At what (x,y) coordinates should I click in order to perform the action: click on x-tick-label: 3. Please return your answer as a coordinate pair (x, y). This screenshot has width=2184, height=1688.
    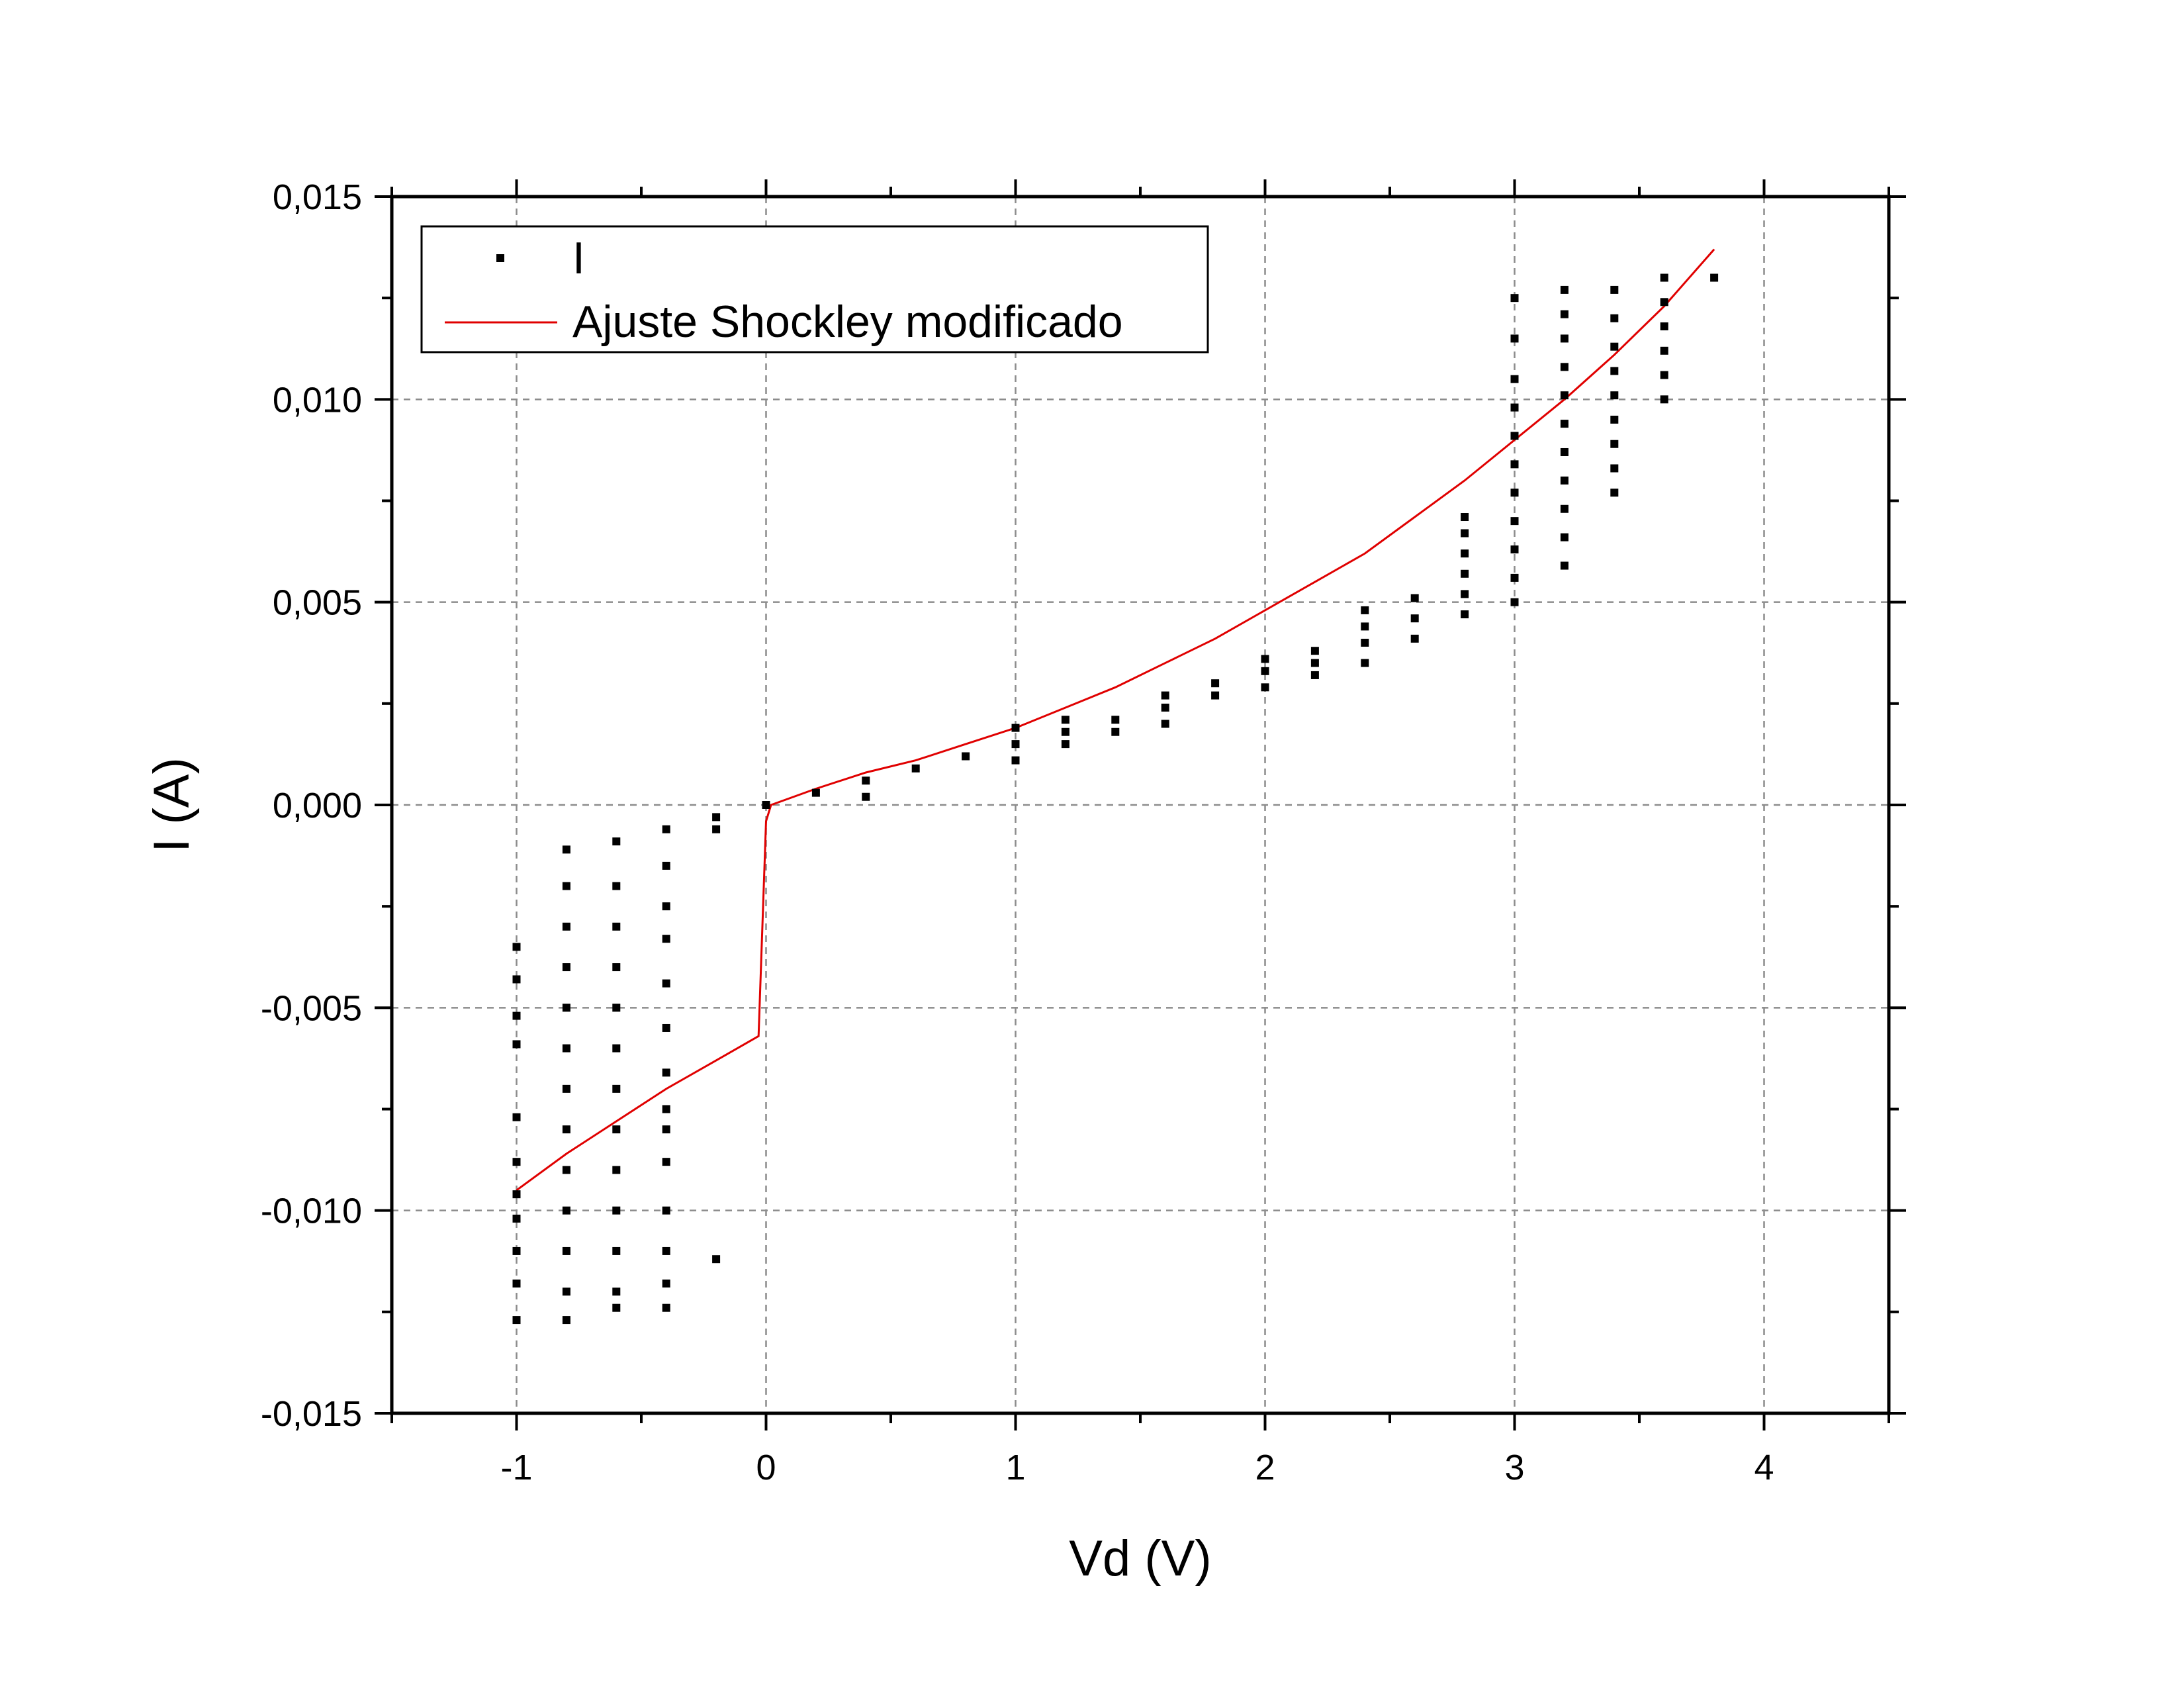
    Looking at the image, I should click on (1514, 1467).